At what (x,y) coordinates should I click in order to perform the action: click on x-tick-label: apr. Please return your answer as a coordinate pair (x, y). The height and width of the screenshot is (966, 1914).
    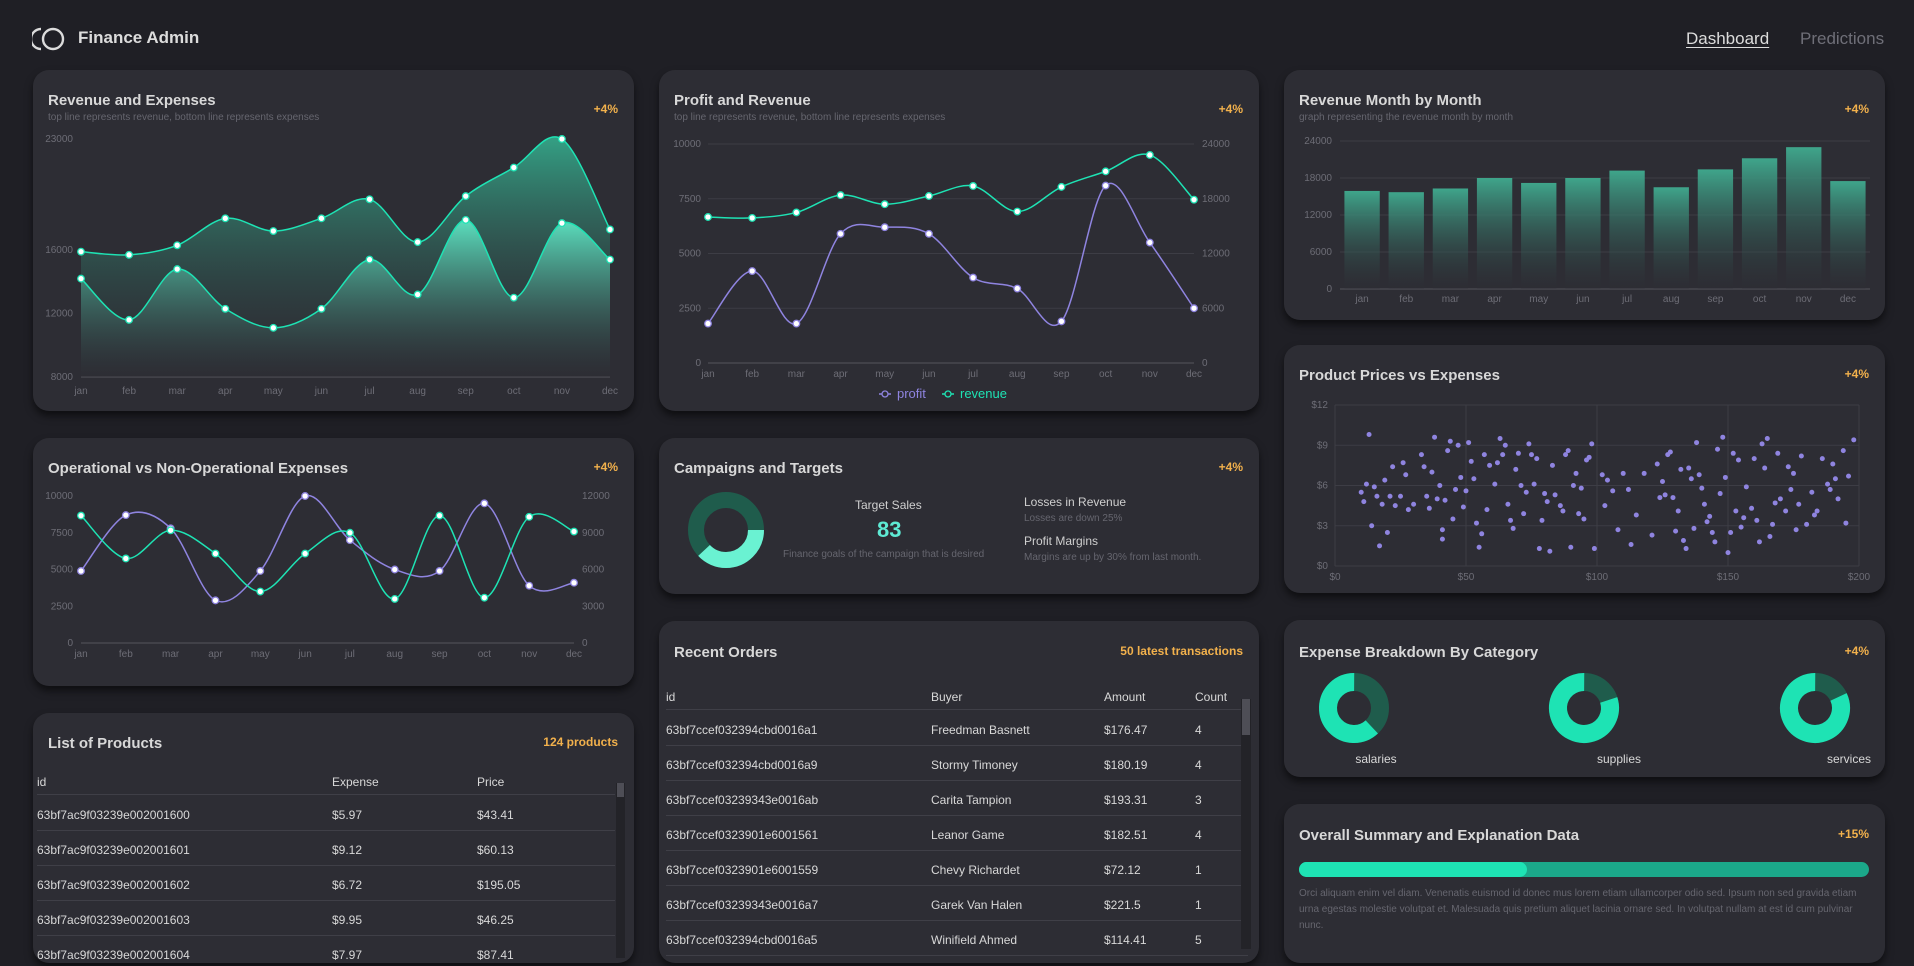
    Looking at the image, I should click on (840, 374).